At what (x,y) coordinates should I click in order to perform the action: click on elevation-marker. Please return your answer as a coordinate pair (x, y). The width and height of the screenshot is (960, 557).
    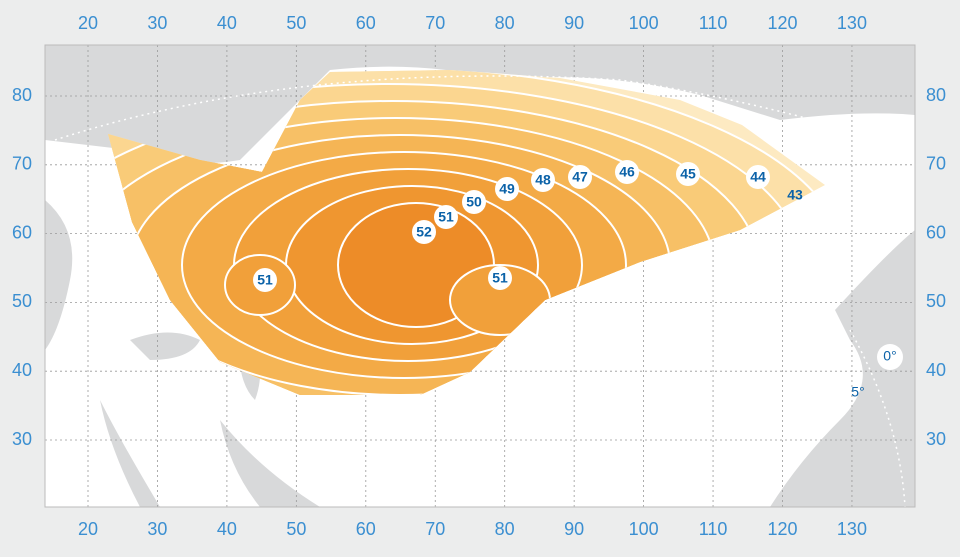
    Looking at the image, I should click on (890, 357).